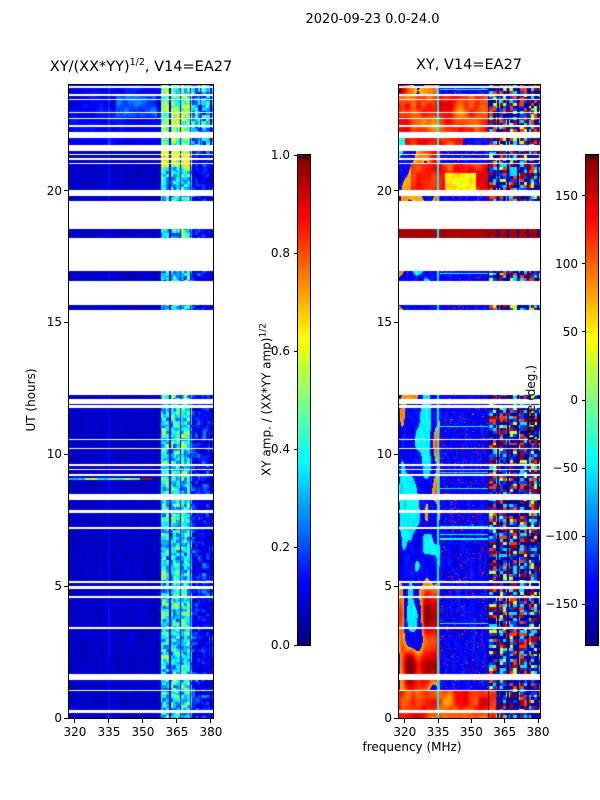 Image resolution: width=600 pixels, height=800 pixels. I want to click on phase-colorbar-tick-label: 150, so click(566, 195).